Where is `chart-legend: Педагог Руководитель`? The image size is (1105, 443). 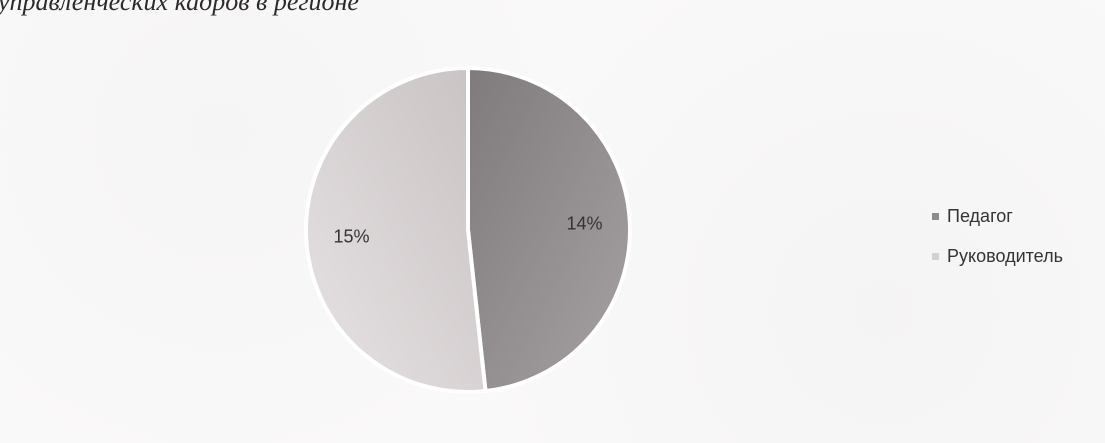 chart-legend: Педагог Руководитель is located at coordinates (997, 236).